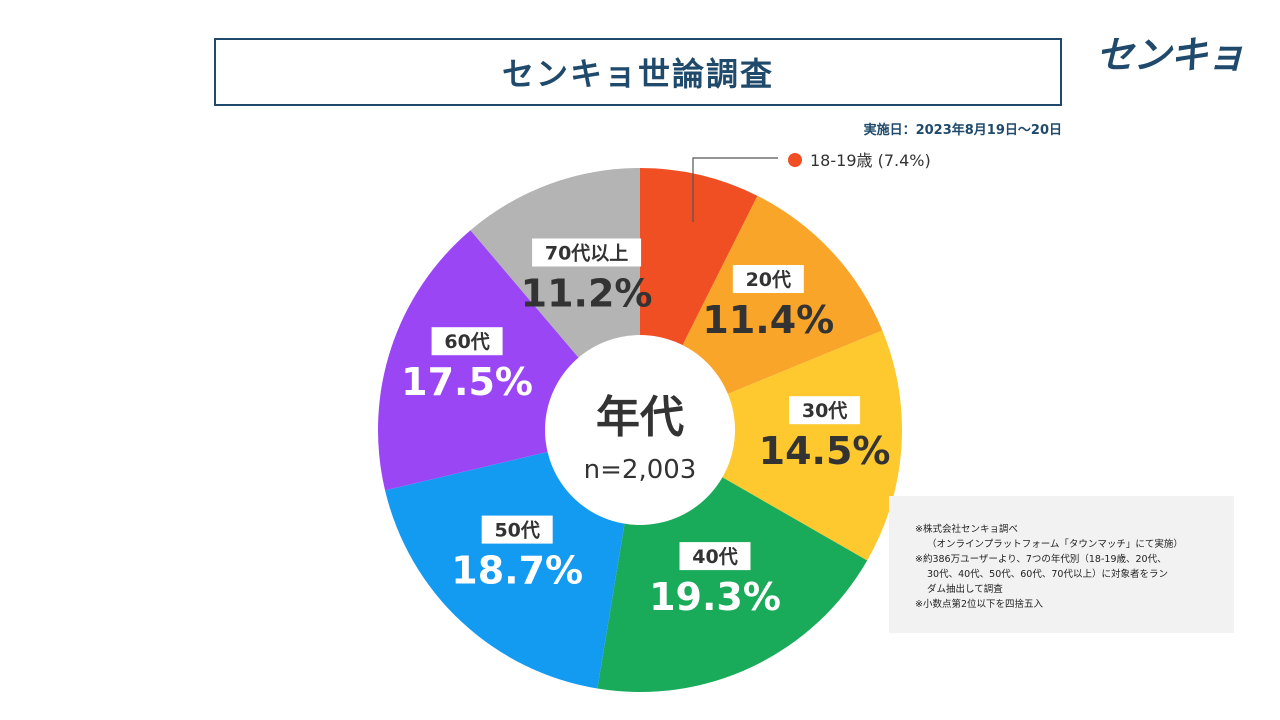  What do you see at coordinates (962, 130) in the screenshot?
I see `survey-date: 実施日：2023年8月19日～20日` at bounding box center [962, 130].